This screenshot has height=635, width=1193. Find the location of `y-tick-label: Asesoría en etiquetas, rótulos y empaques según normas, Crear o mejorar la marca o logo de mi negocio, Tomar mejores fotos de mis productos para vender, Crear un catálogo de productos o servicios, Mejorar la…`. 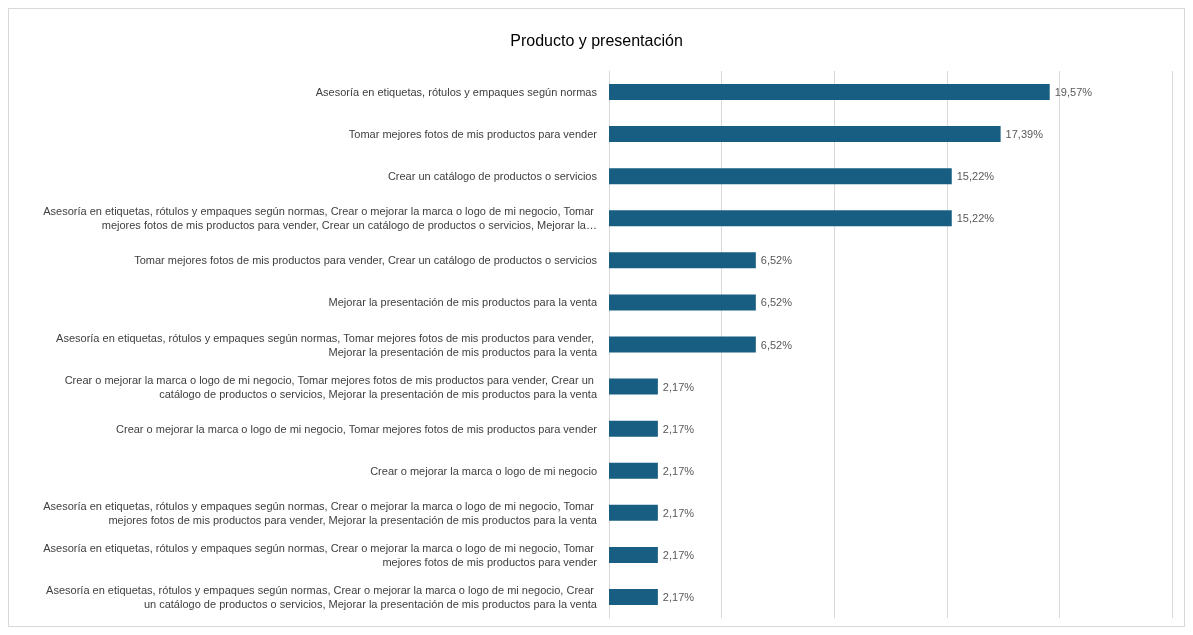

y-tick-label: Asesoría en etiquetas, rótulos y empaques según normas, Crear o mejorar la marca o logo de mi negocio, Tomar mejores fotos de mis productos para vender, Crear un catálogo de productos o servicios, Mejorar la… is located at coordinates (320, 218).